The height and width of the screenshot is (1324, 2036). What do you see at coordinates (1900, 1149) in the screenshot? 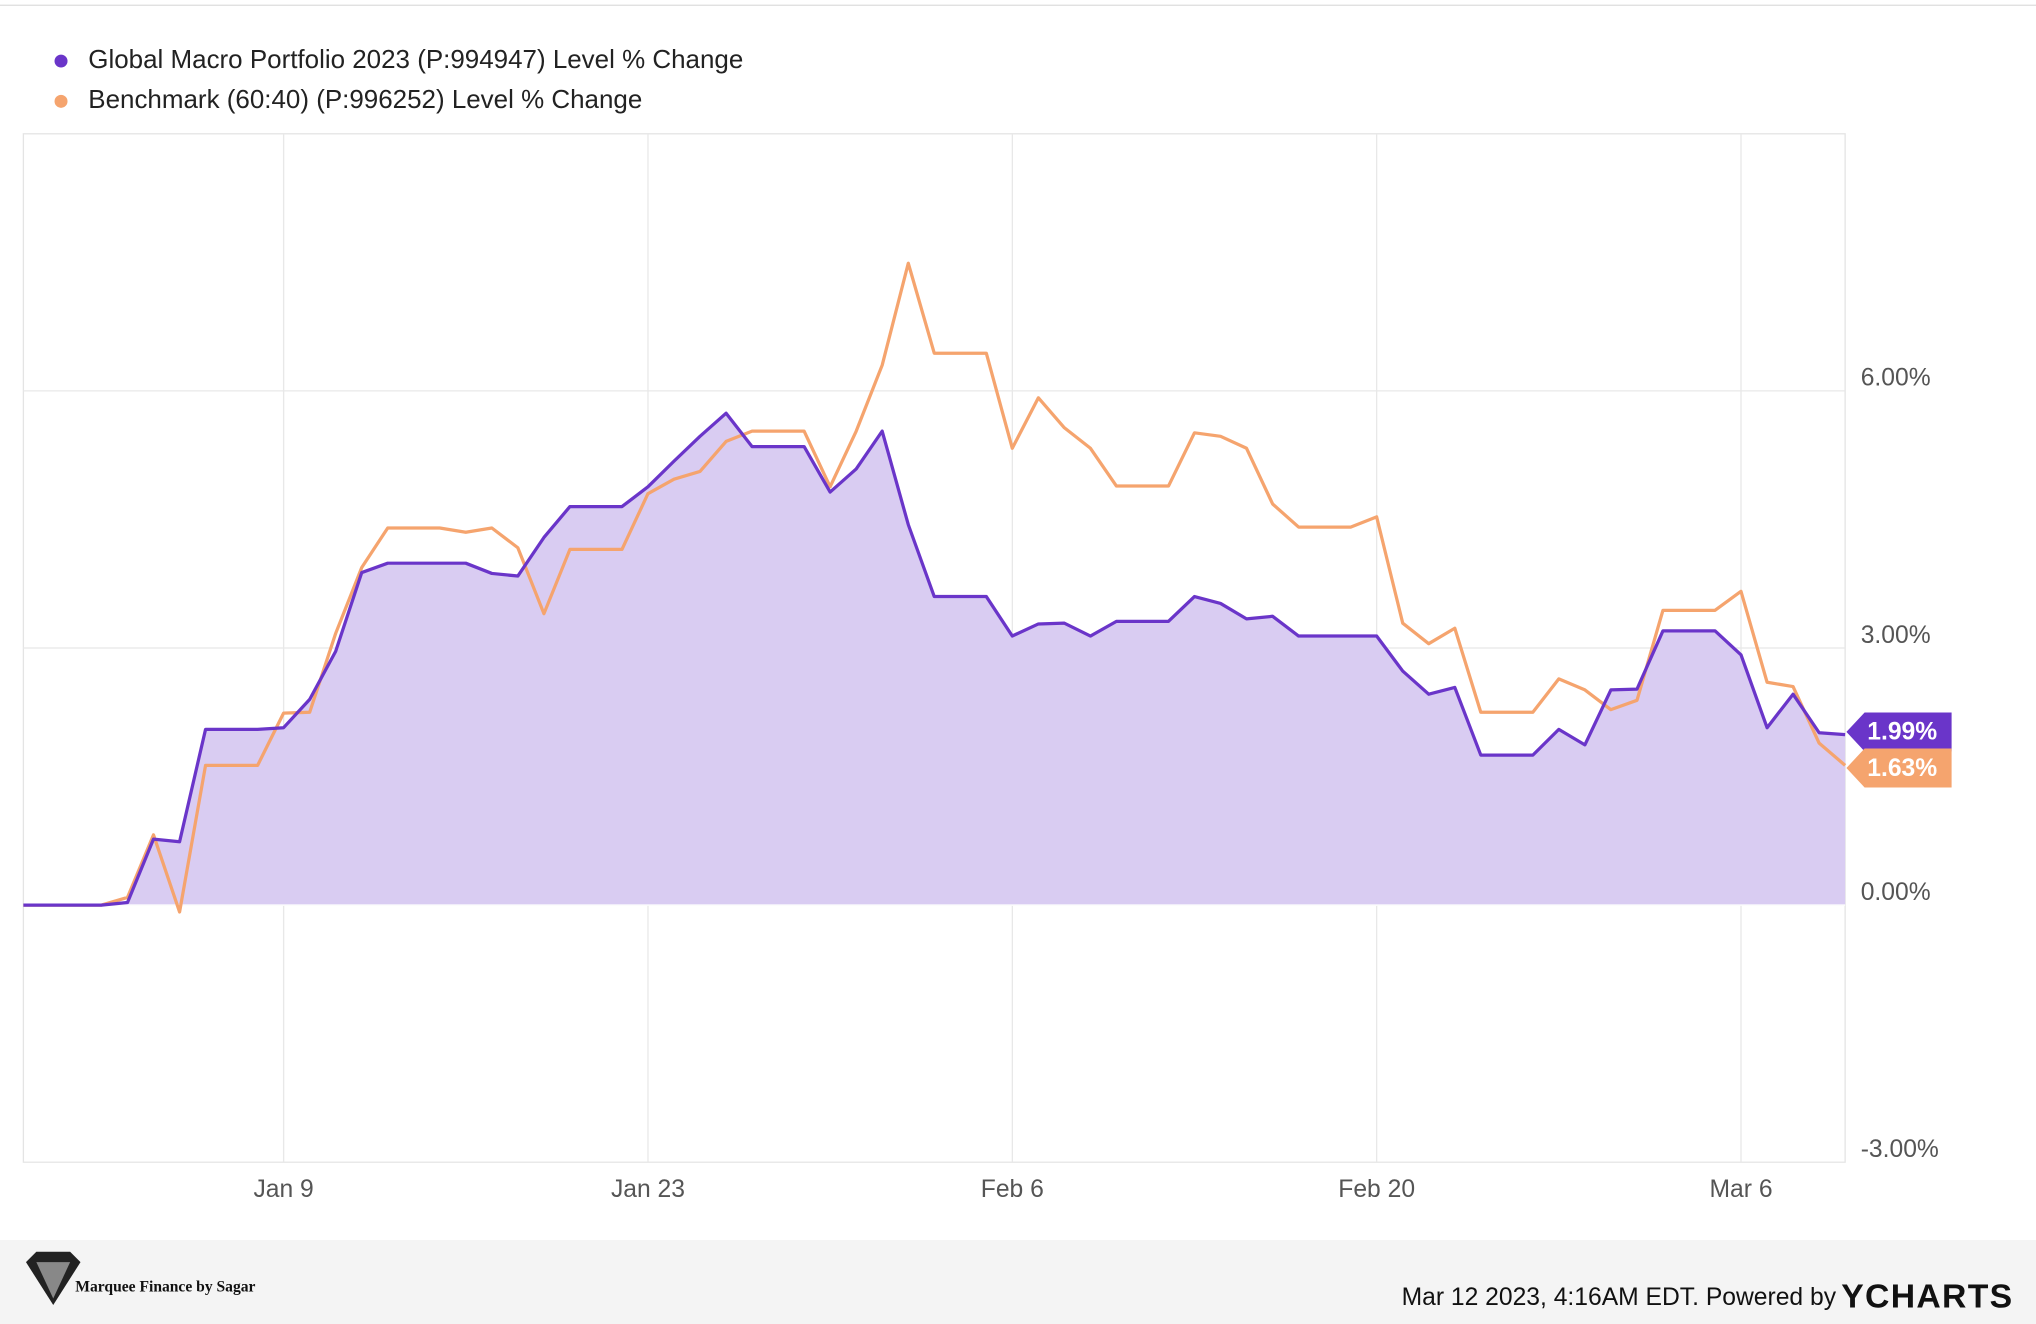
I see `y-tick-label: -3.00%` at bounding box center [1900, 1149].